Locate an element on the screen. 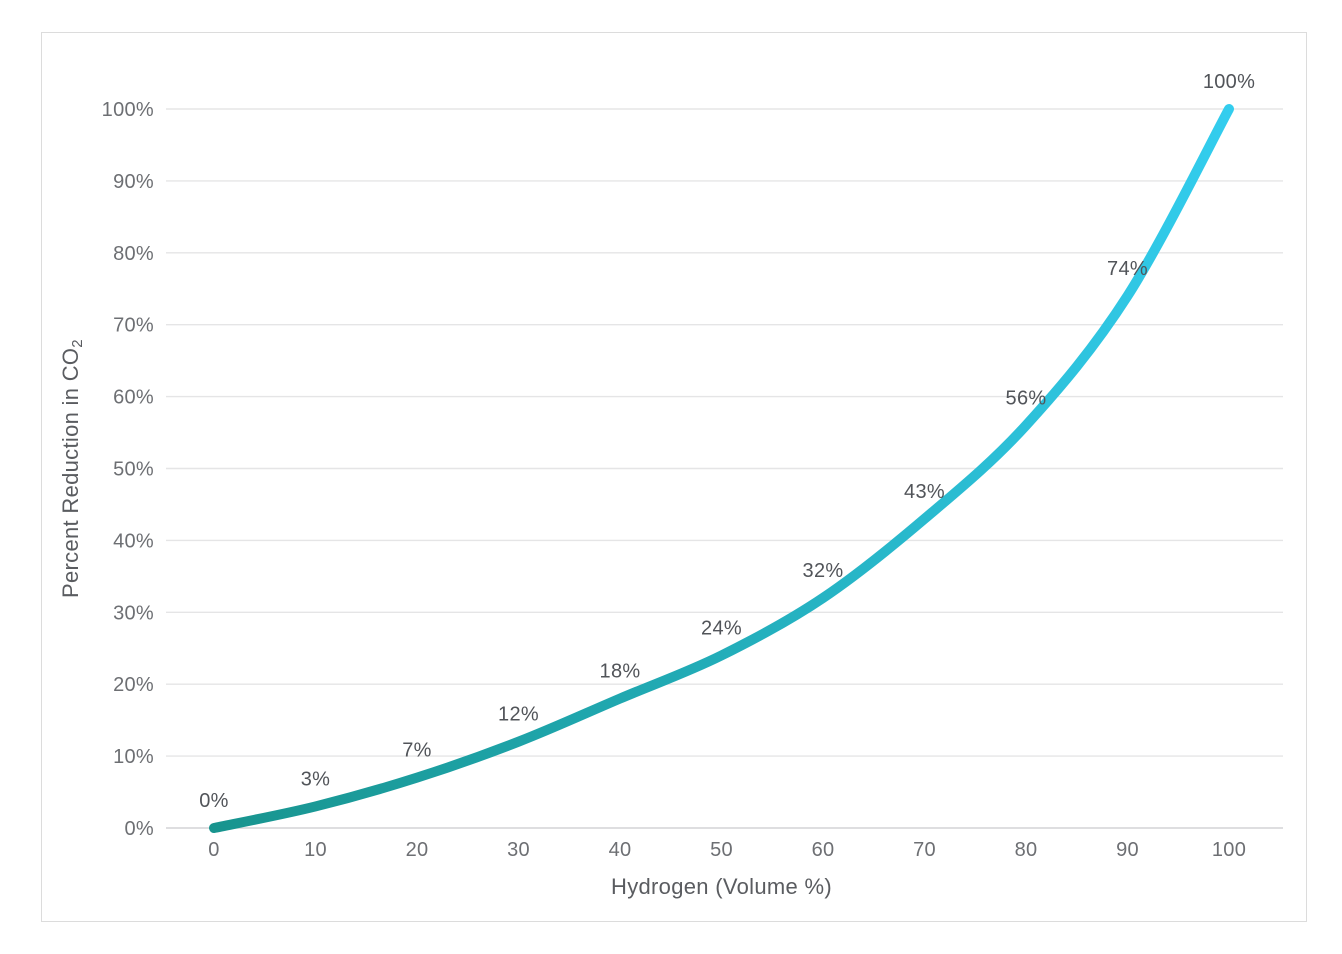  y-tick-label: 70% is located at coordinates (133, 326).